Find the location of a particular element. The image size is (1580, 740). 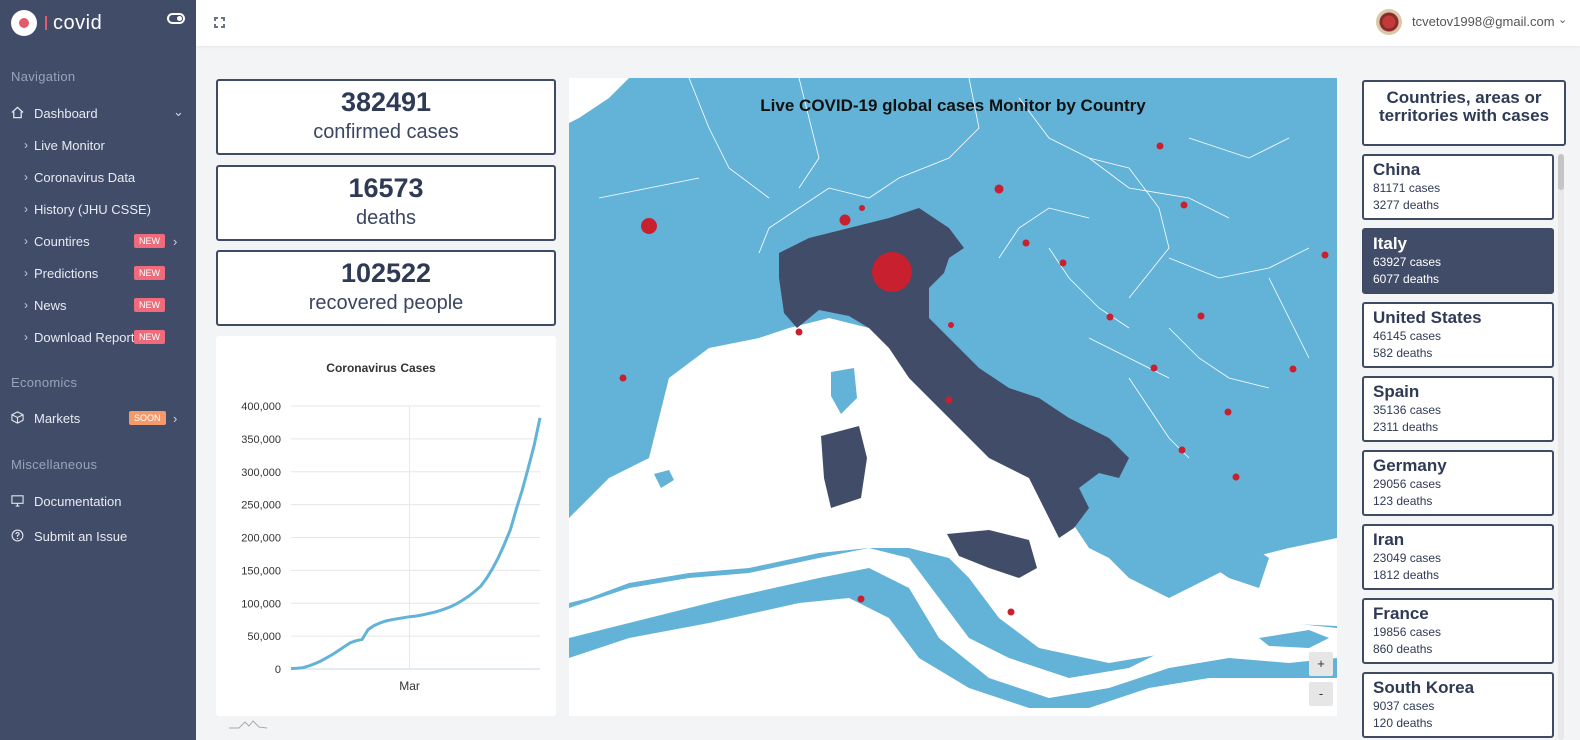

mini-sparkline-icon is located at coordinates (248, 724).